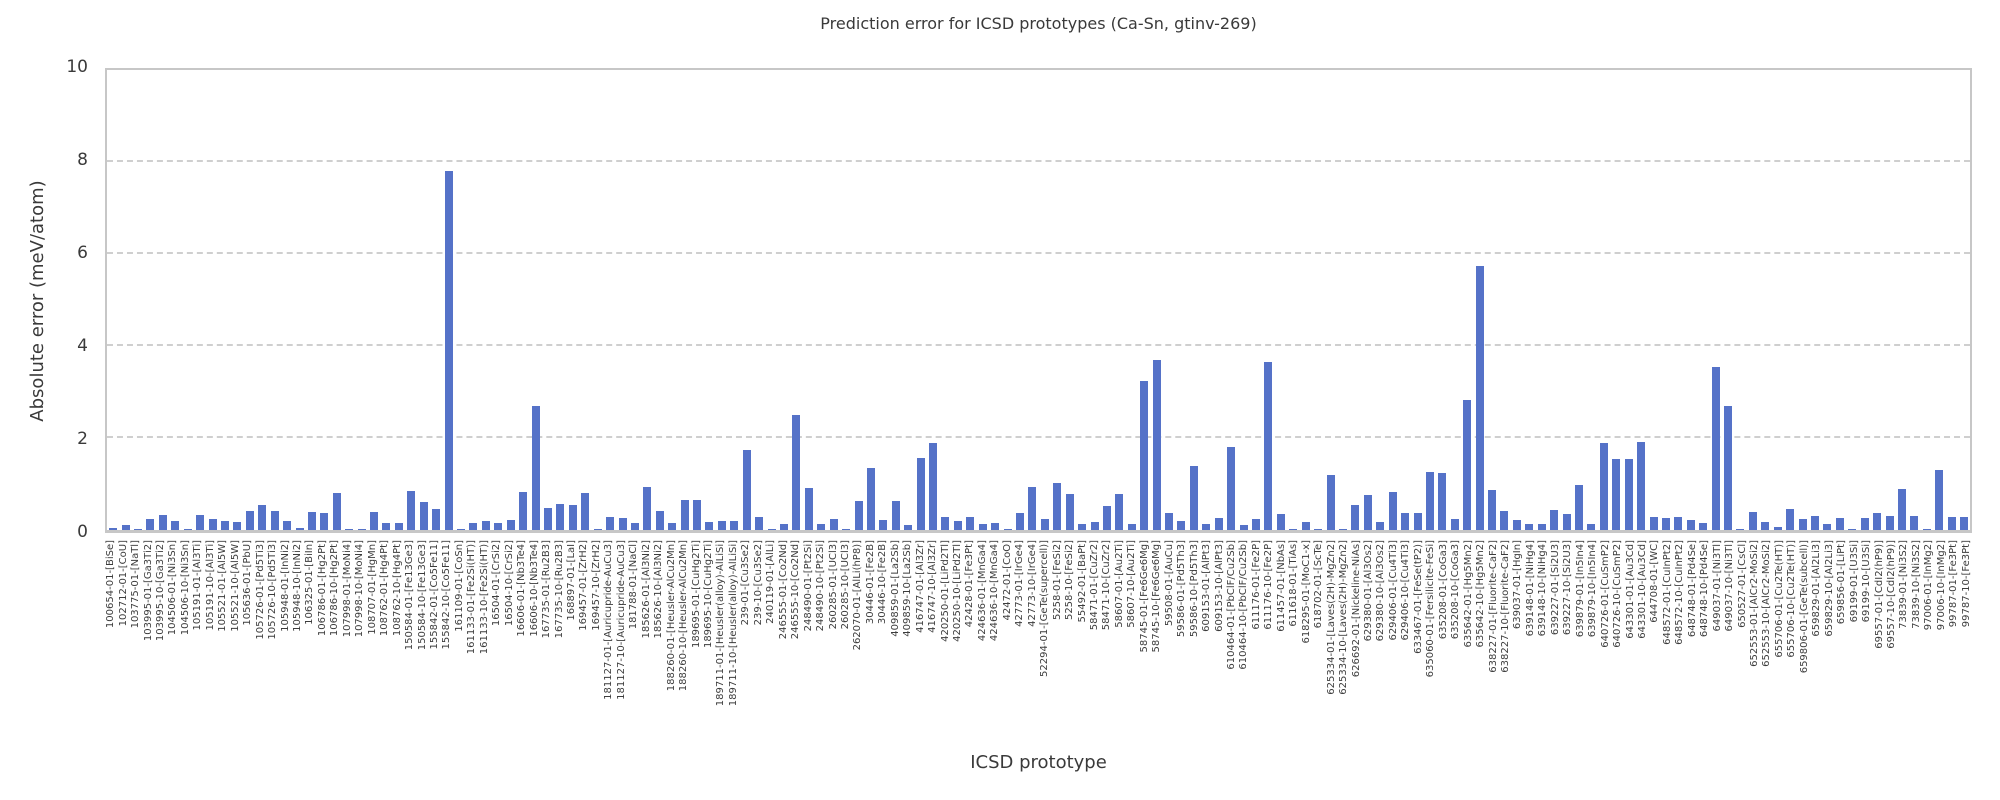  What do you see at coordinates (1020, 583) in the screenshot?
I see `x-tick-label: 42773-01-[IrGe4]` at bounding box center [1020, 583].